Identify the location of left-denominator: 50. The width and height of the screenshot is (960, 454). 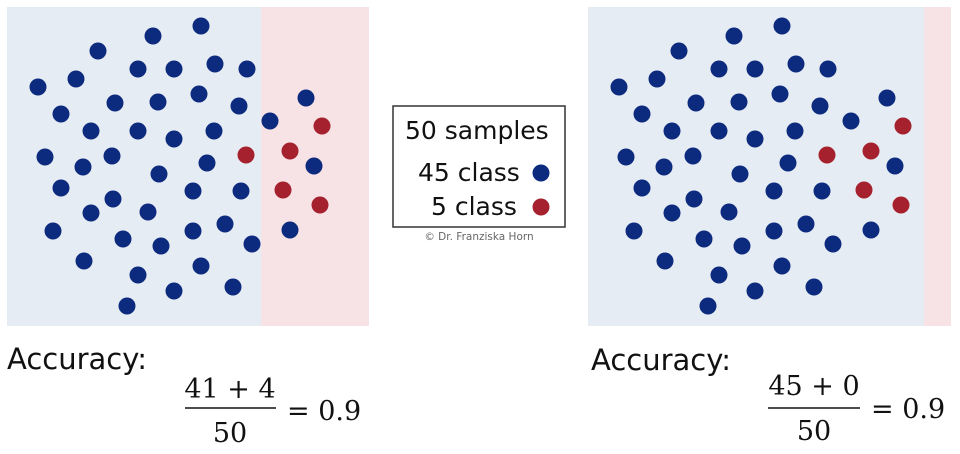
(230, 433).